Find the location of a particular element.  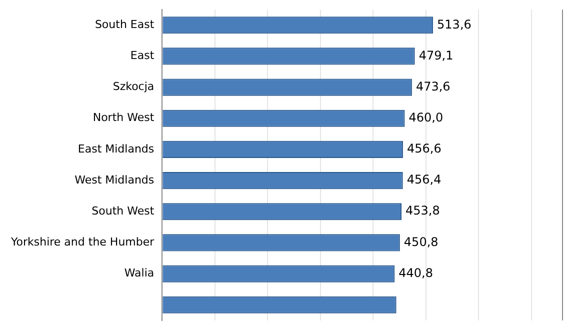

y-tick-label: East is located at coordinates (142, 55).